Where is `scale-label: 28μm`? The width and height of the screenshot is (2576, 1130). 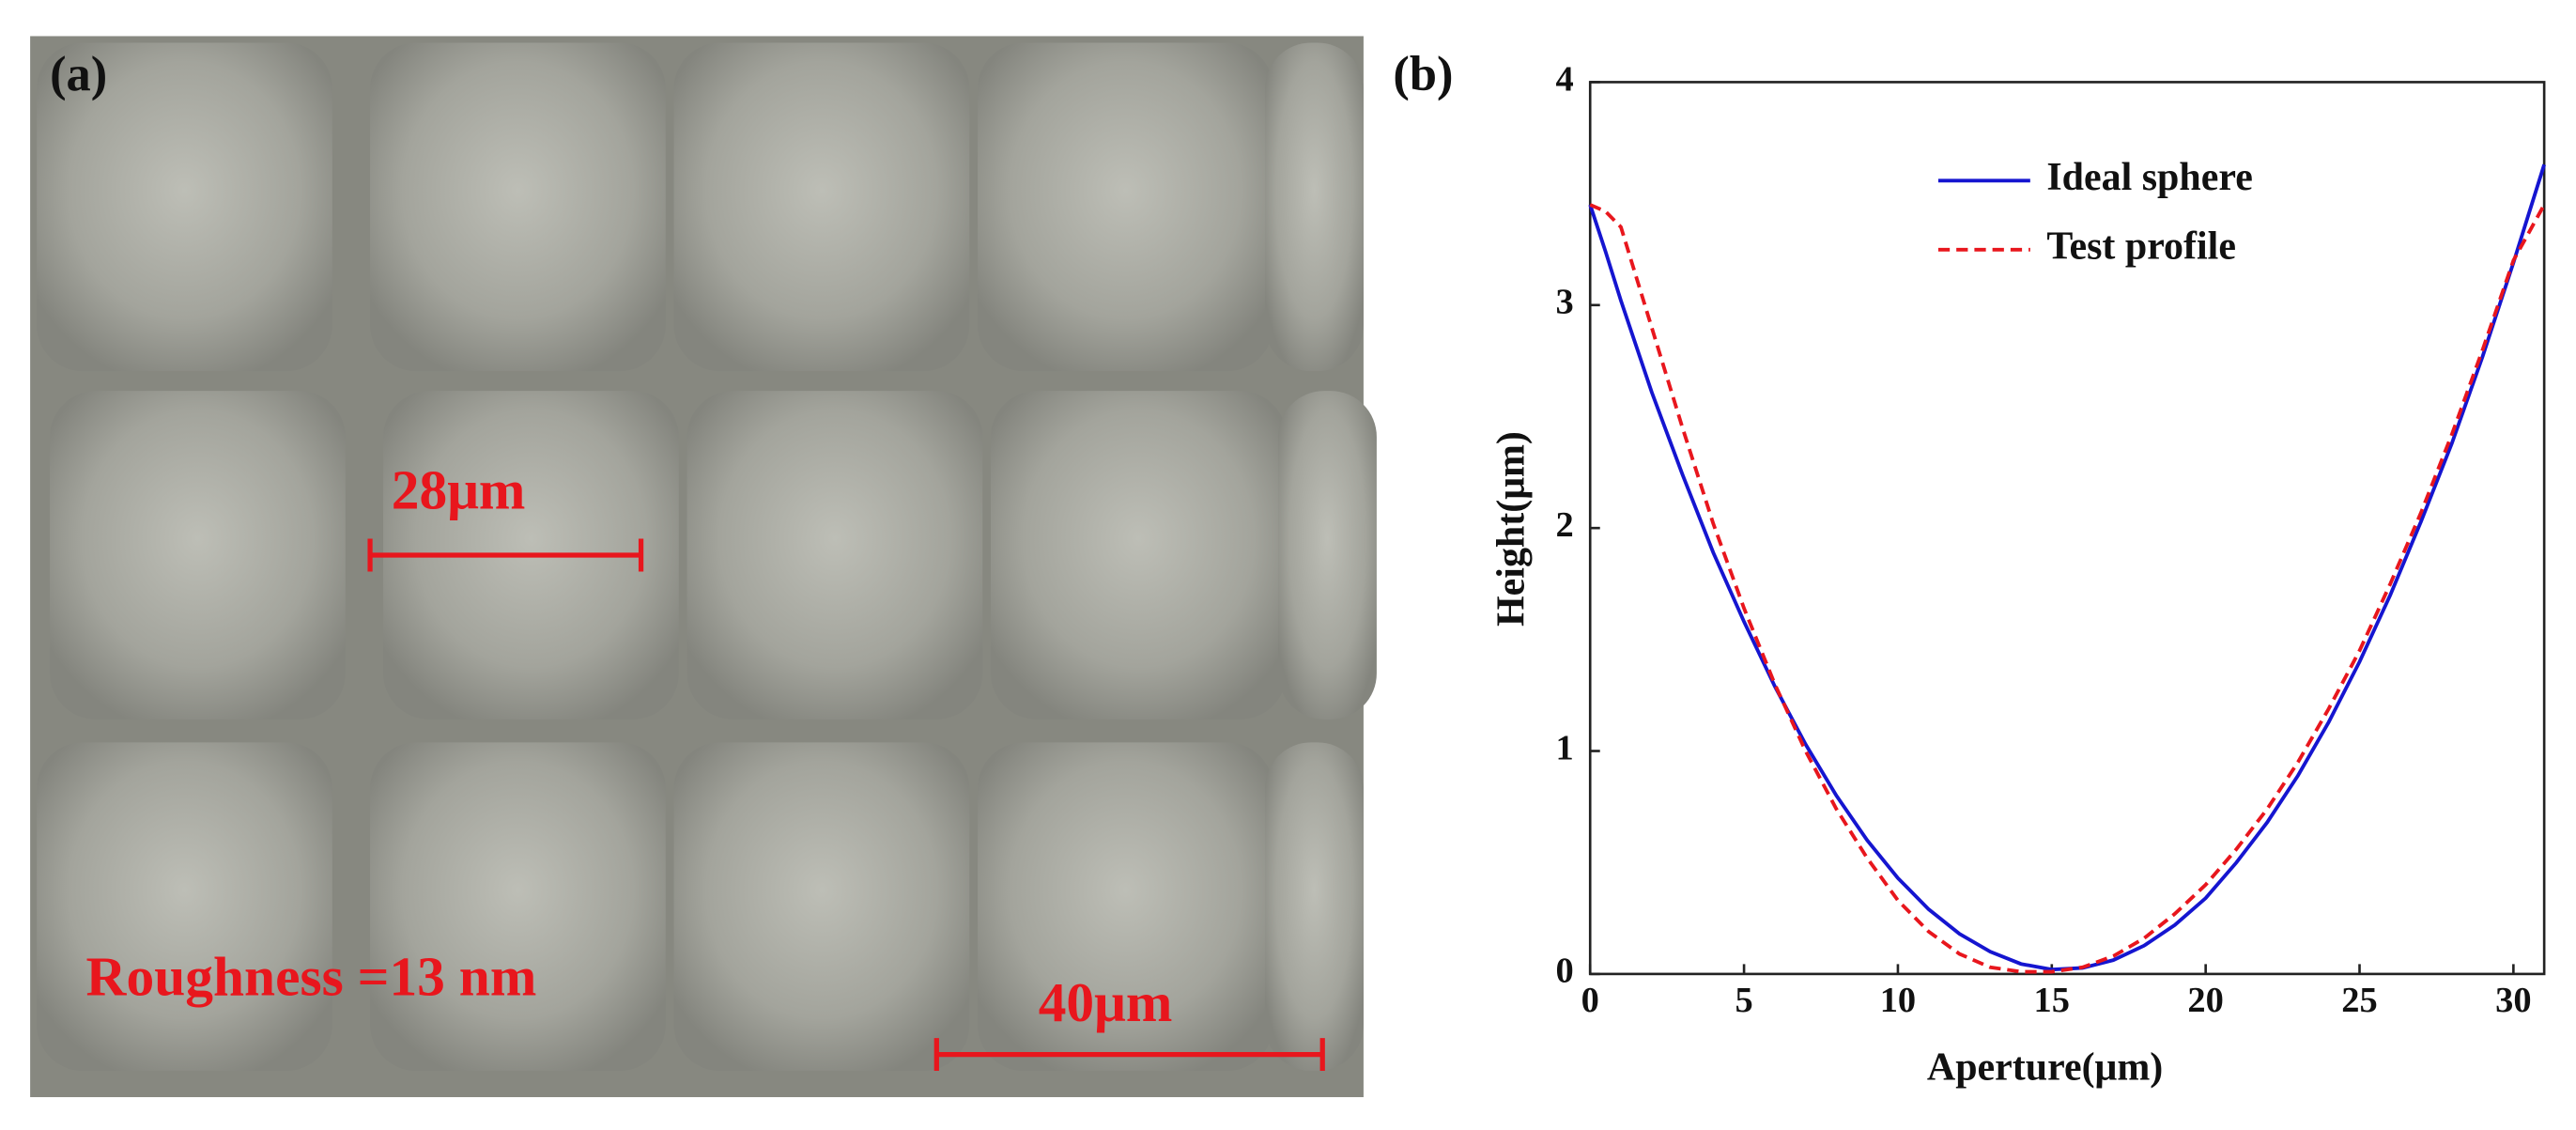
scale-label: 28μm is located at coordinates (459, 490).